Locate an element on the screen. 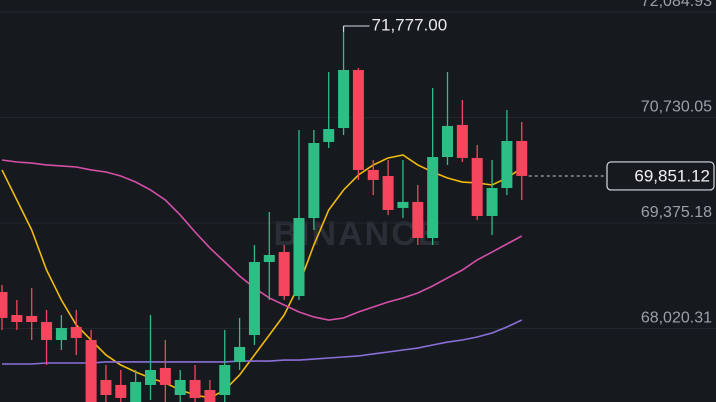 The width and height of the screenshot is (716, 402). last-price-box is located at coordinates (660, 176).